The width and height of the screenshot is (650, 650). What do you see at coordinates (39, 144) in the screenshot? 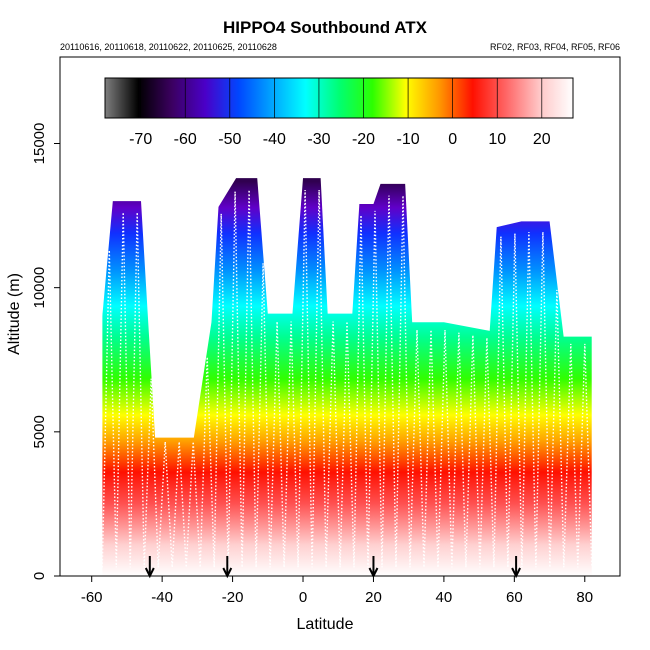
I see `y-tick-label: 15000` at bounding box center [39, 144].